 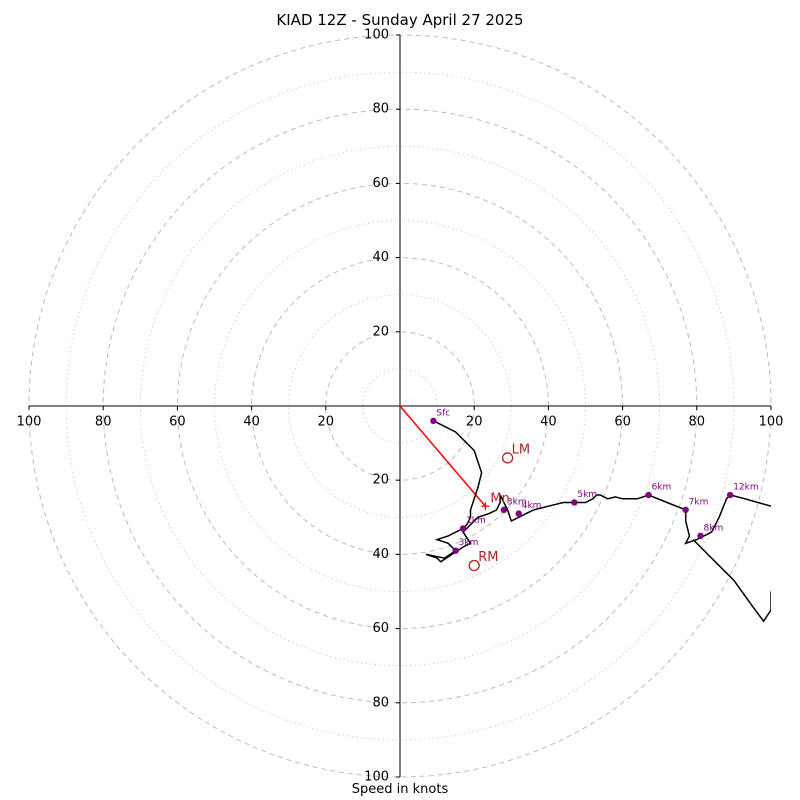 What do you see at coordinates (442, 456) in the screenshot?
I see `shear-vector-line` at bounding box center [442, 456].